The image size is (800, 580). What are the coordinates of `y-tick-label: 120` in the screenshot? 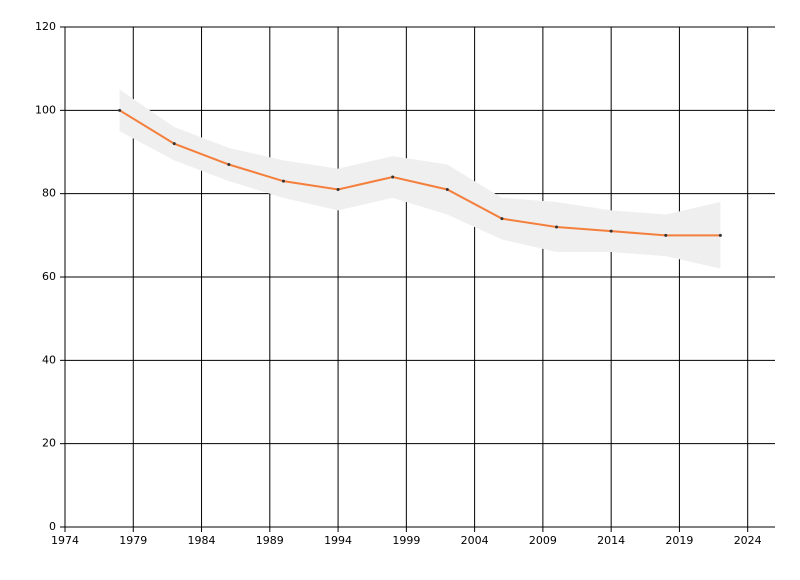 It's located at (45, 26).